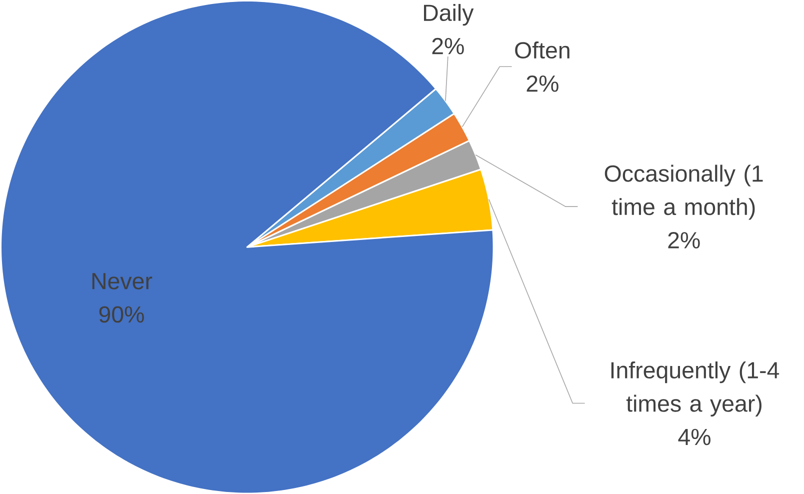  I want to click on slice-label: Never, so click(122, 281).